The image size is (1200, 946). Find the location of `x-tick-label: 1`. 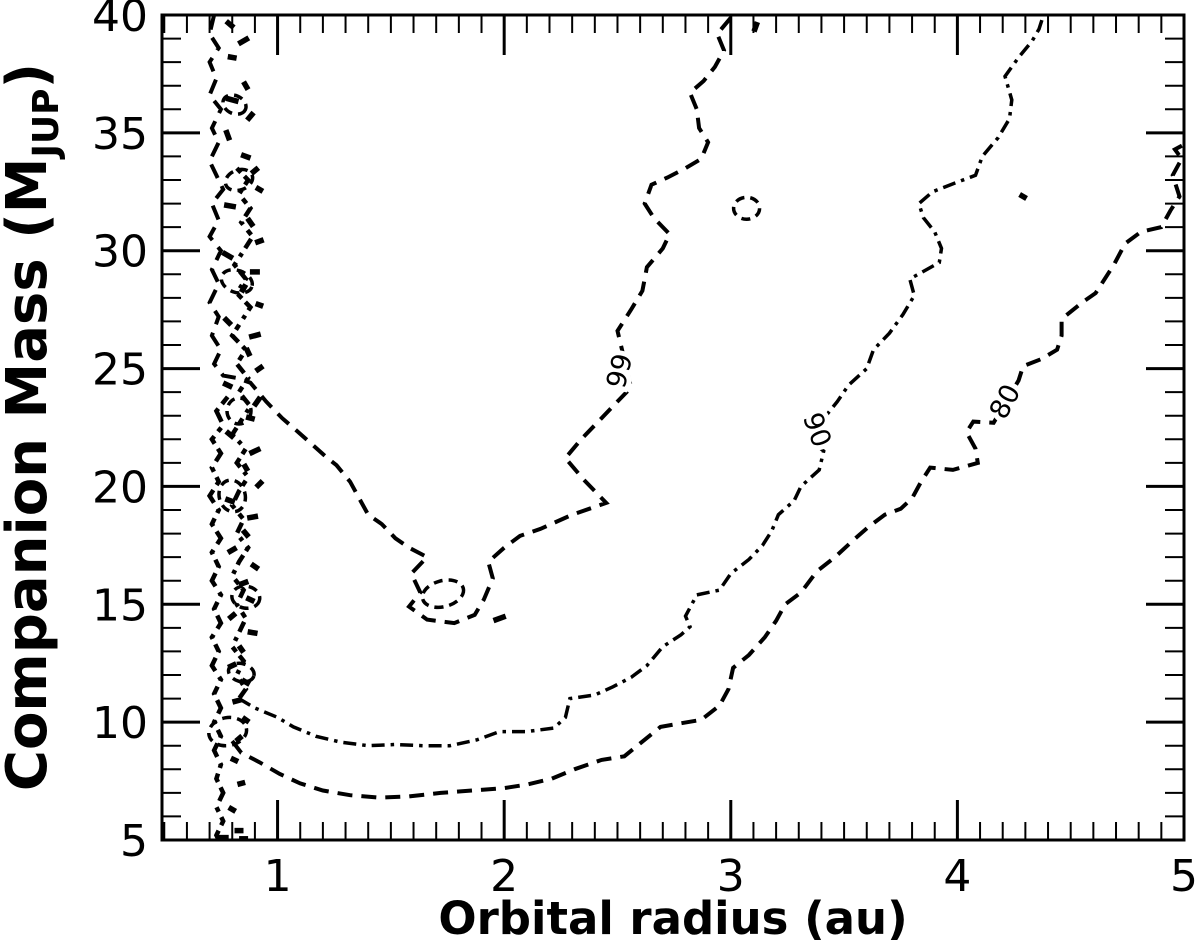

x-tick-label: 1 is located at coordinates (278, 876).